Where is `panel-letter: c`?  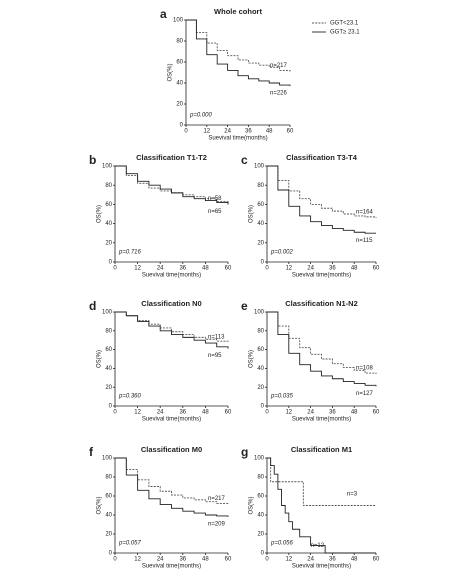 panel-letter: c is located at coordinates (244, 160).